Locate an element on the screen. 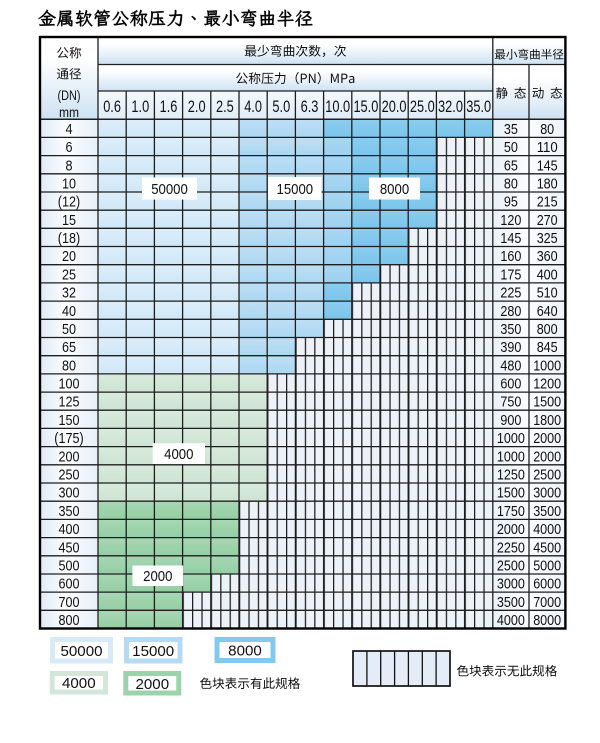 The height and width of the screenshot is (743, 600). svg-text: 20 is located at coordinates (69, 257).